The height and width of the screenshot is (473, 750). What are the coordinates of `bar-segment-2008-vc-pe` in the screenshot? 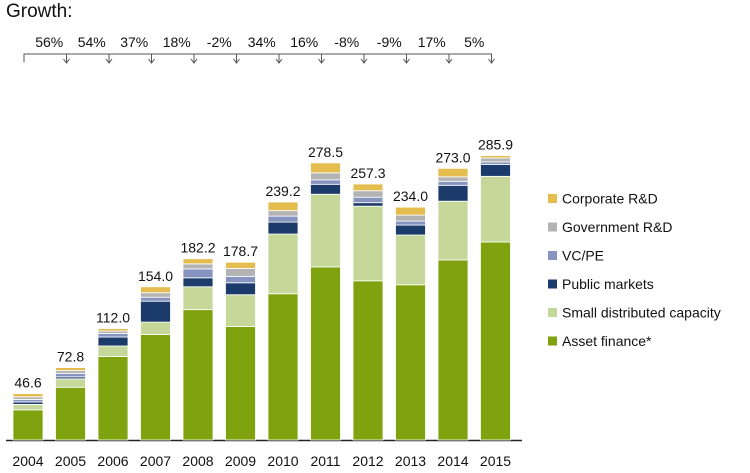 It's located at (198, 273).